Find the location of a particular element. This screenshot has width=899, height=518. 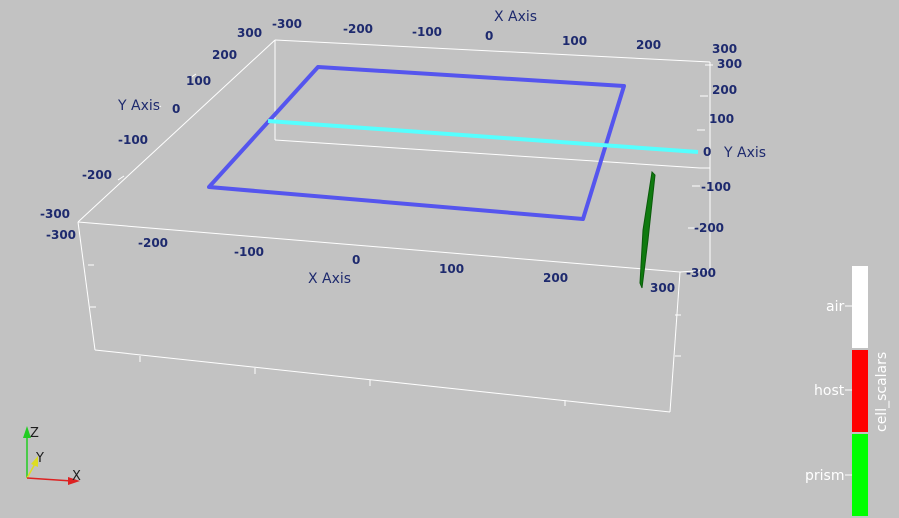

orientation-triad: Z Y X is located at coordinates (52, 455).